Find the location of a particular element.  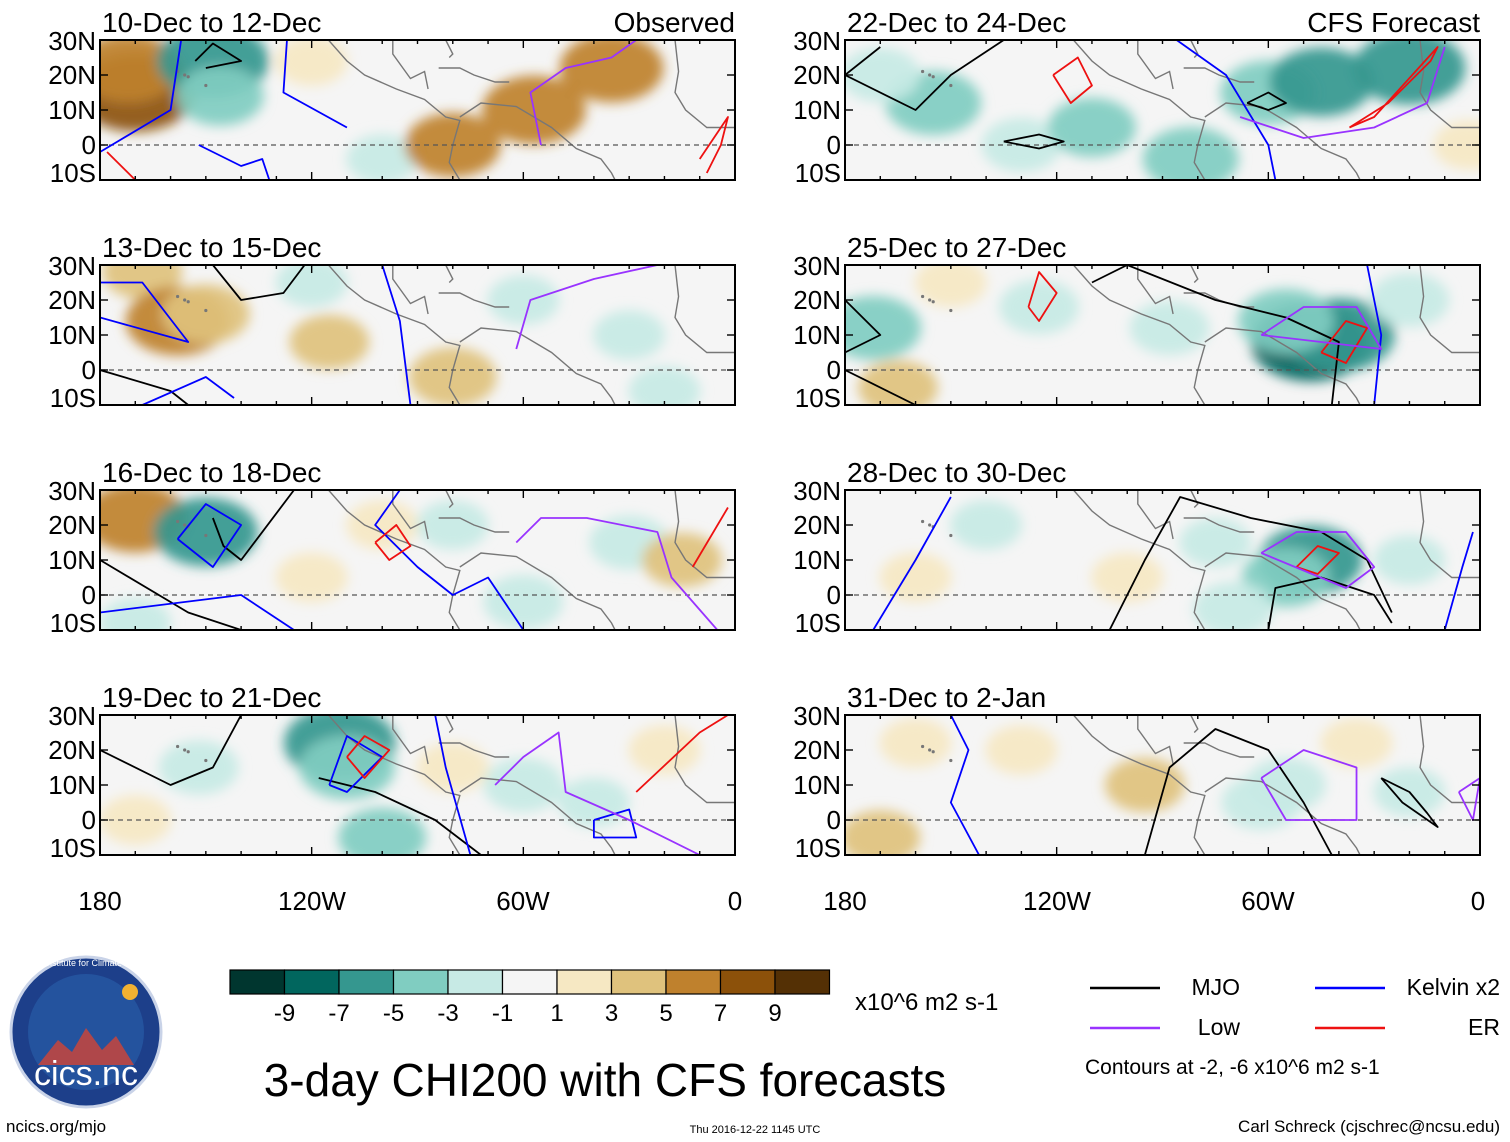

lon-tick-left-0: 0 is located at coordinates (735, 901).